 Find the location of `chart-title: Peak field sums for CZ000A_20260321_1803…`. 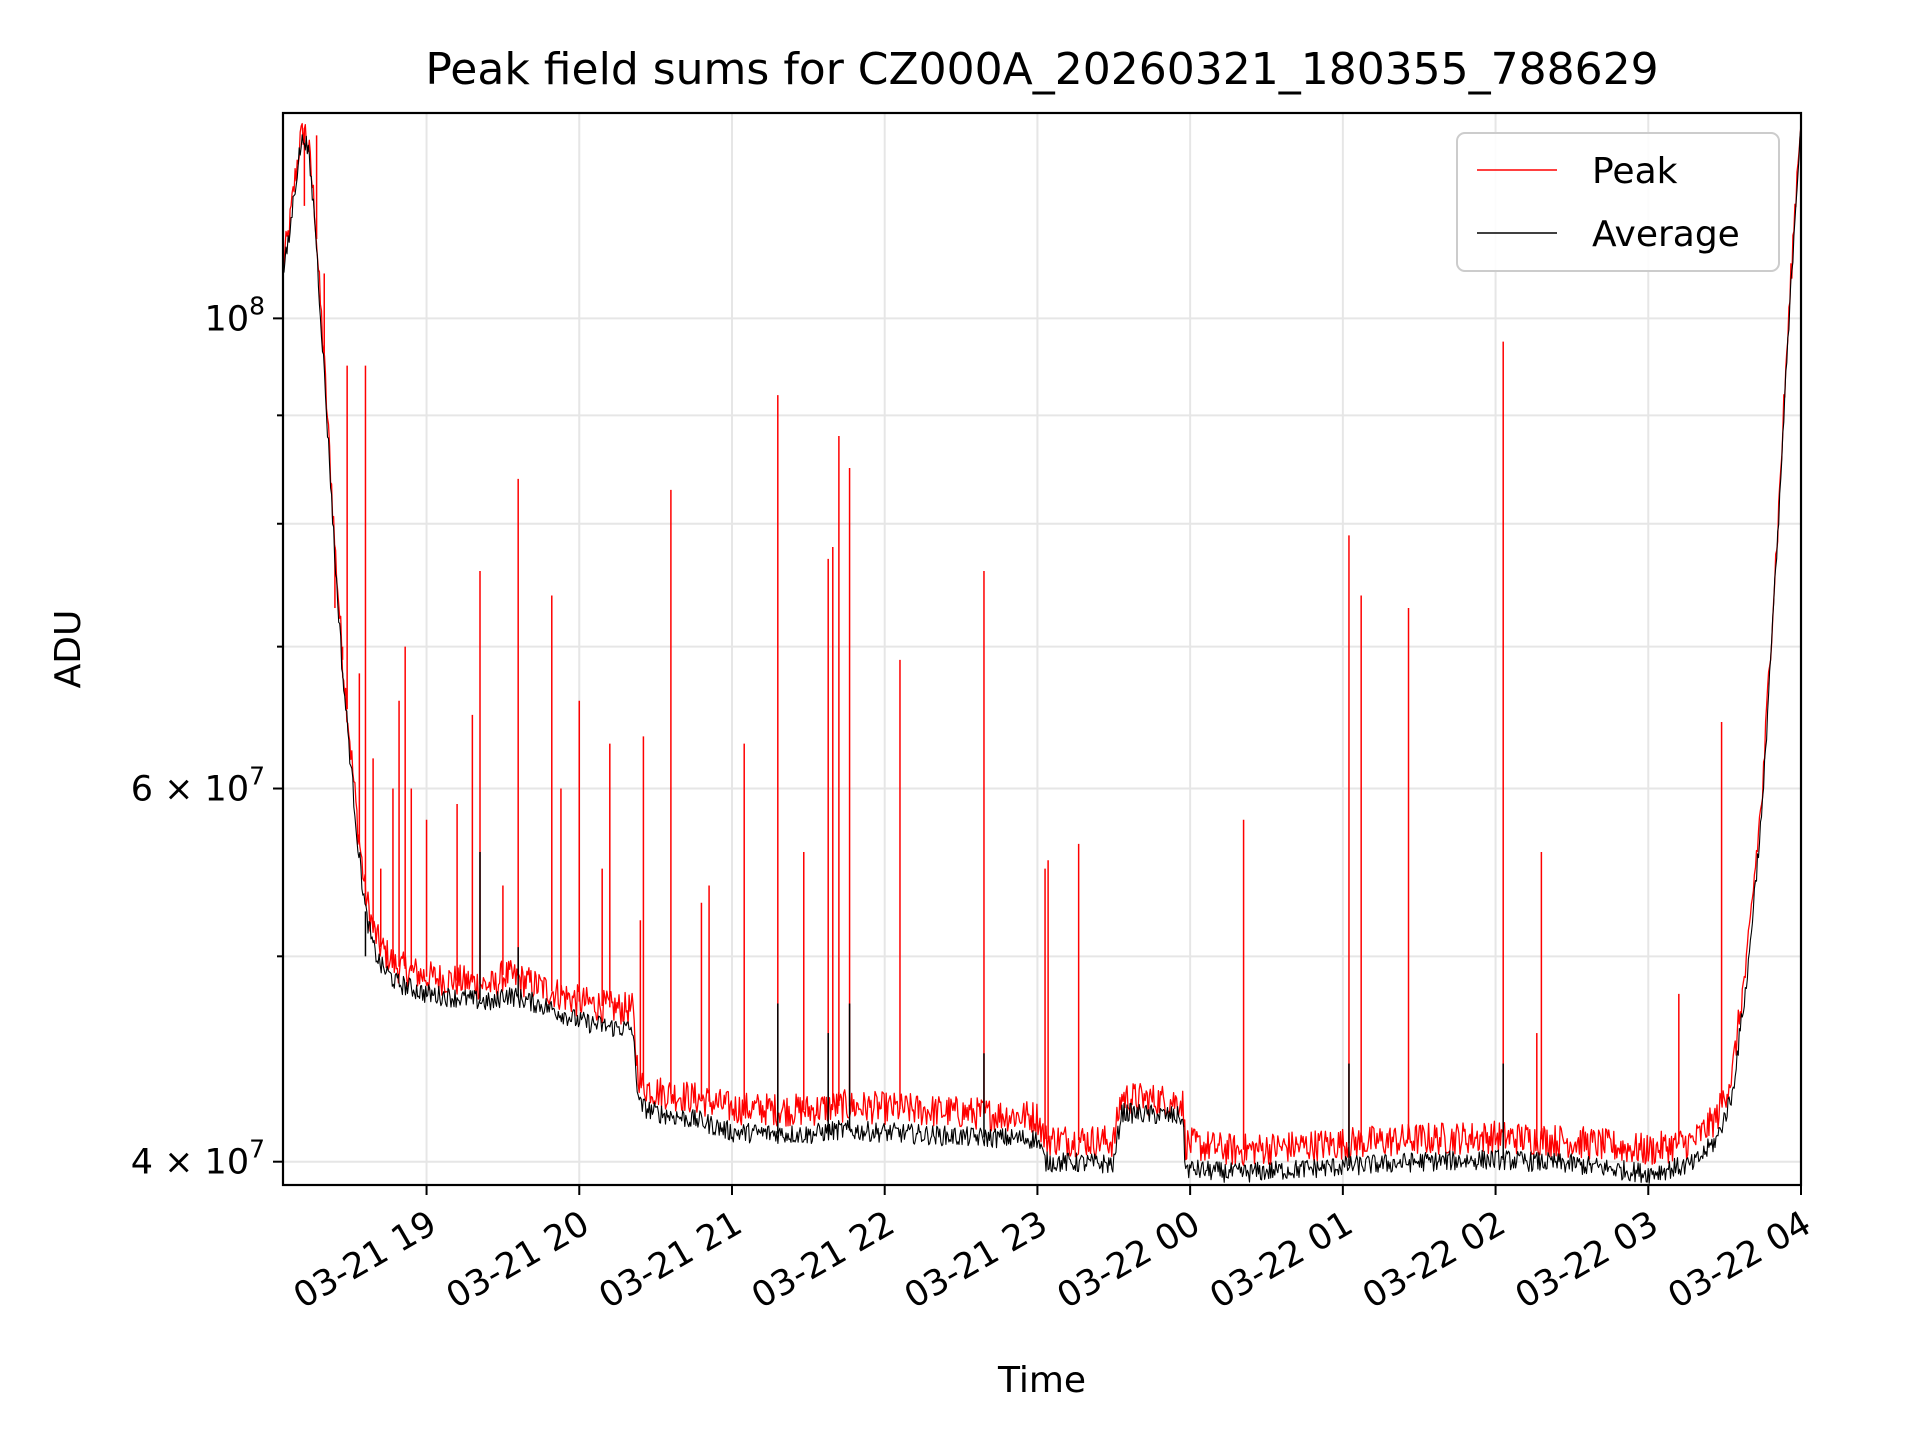

chart-title: Peak field sums for CZ000A_20260321_1803… is located at coordinates (1041, 69).